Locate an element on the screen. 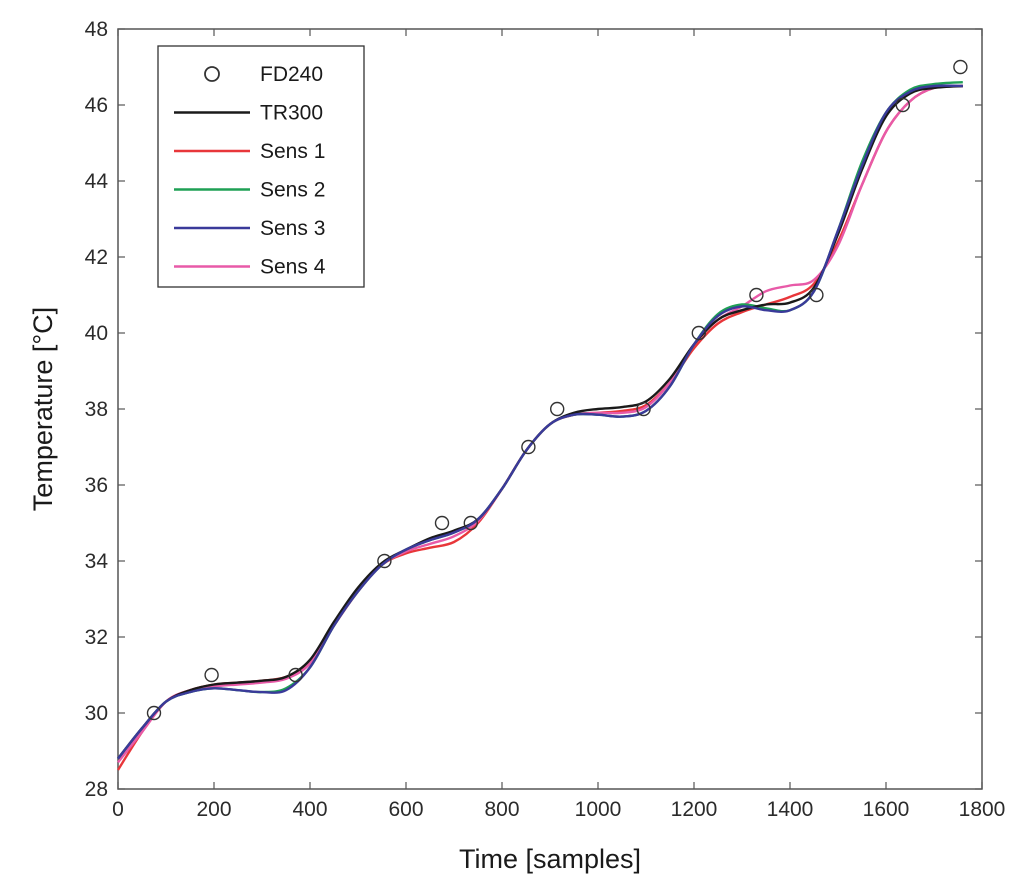  x-tick-label: 600 is located at coordinates (405, 809).